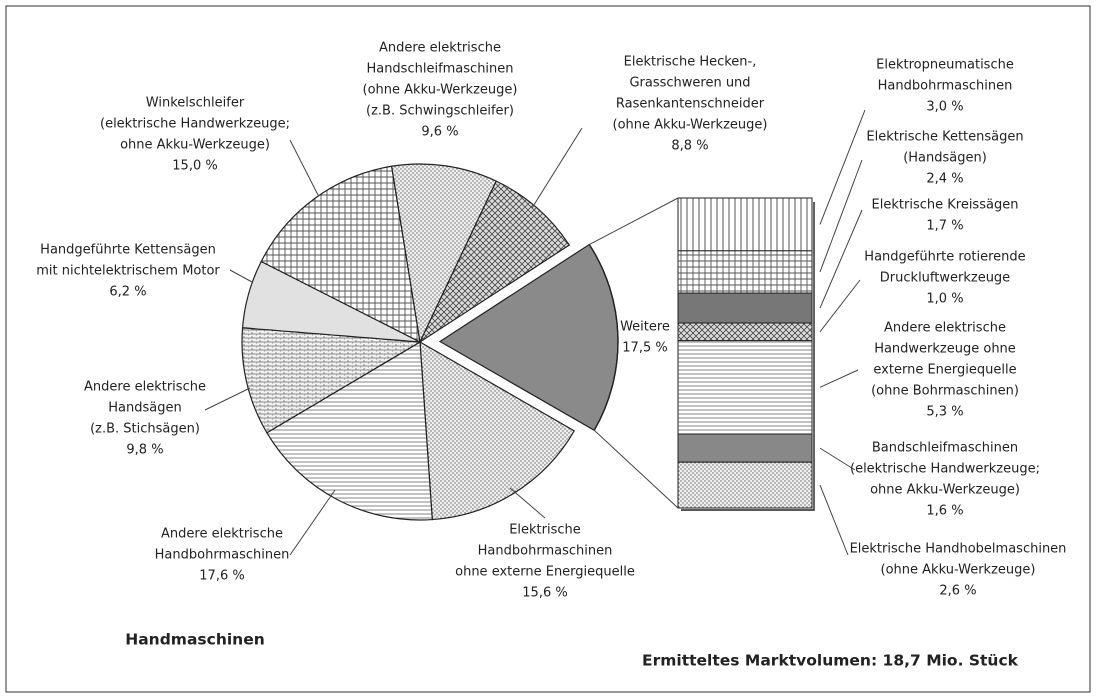  I want to click on segment-label: Handgeführte rotierende, so click(944, 257).